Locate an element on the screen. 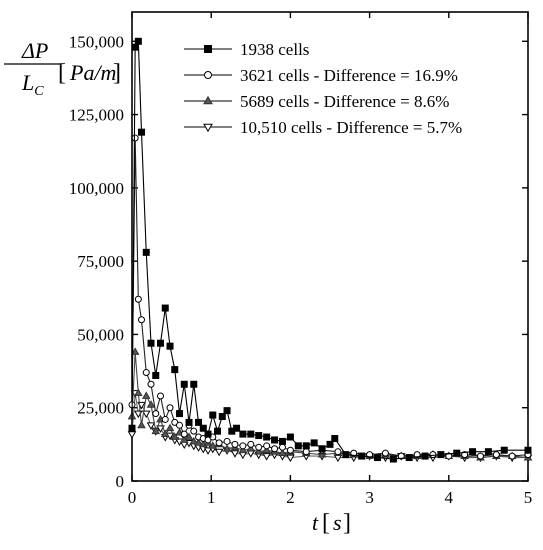  y-label-unit-open: [ is located at coordinates (62, 73).